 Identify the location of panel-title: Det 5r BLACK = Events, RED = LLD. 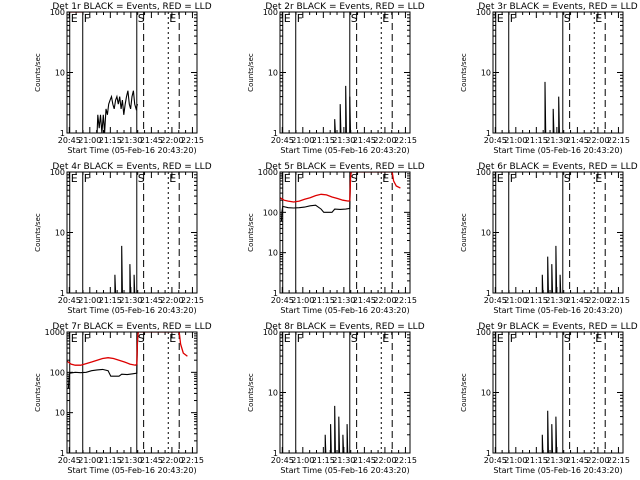
(344, 167).